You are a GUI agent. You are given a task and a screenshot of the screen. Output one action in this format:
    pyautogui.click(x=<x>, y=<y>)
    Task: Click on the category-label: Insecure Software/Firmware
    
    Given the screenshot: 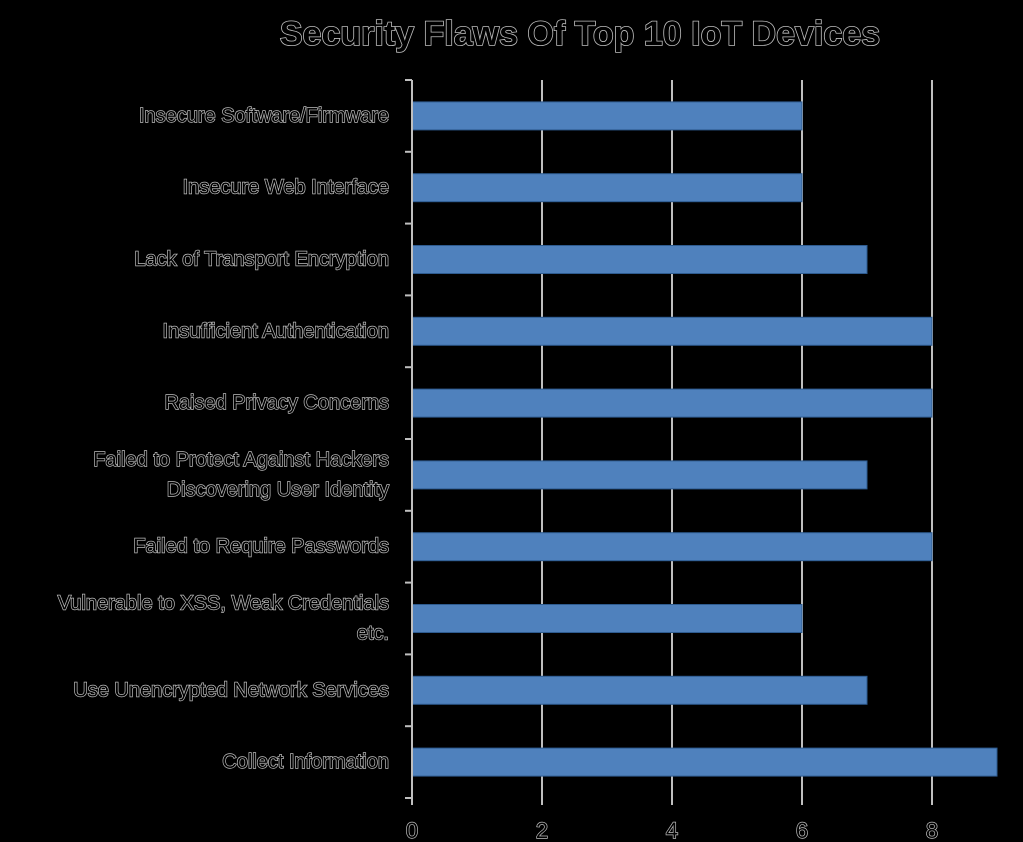 What is the action you would take?
    pyautogui.click(x=264, y=116)
    